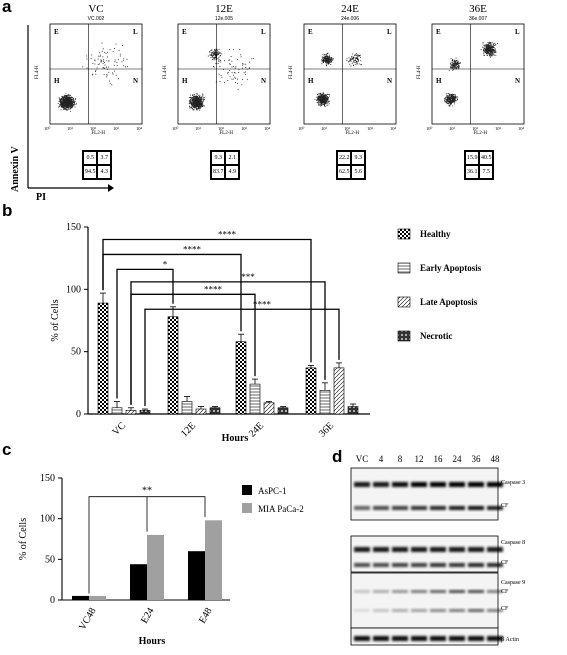 This screenshot has height=655, width=567. I want to click on protein-label: Caspase 8, so click(513, 543).